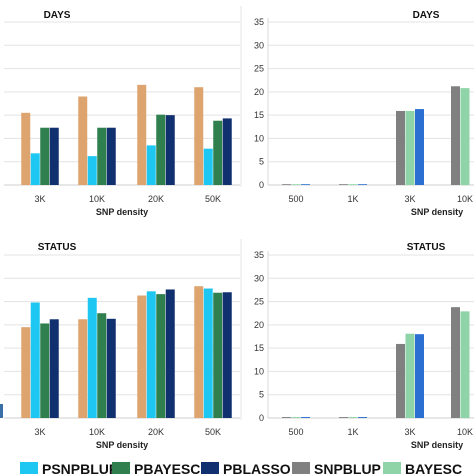 This screenshot has height=474, width=474. I want to click on legend-label: BAYESC, so click(433, 467).